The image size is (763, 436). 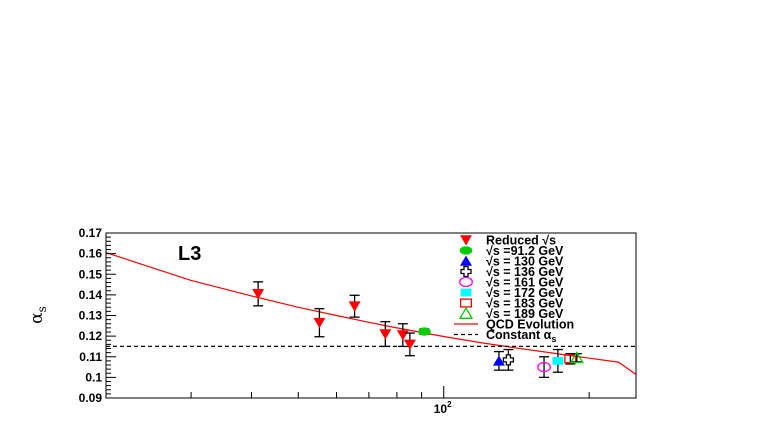 I want to click on legend-label: √s = 172 GeV, so click(x=525, y=293).